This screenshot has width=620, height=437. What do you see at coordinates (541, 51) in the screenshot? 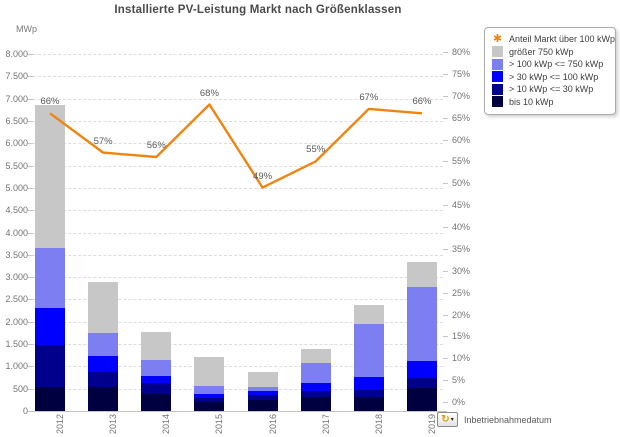
I see `legend-item-label: größer 750 kWp` at bounding box center [541, 51].